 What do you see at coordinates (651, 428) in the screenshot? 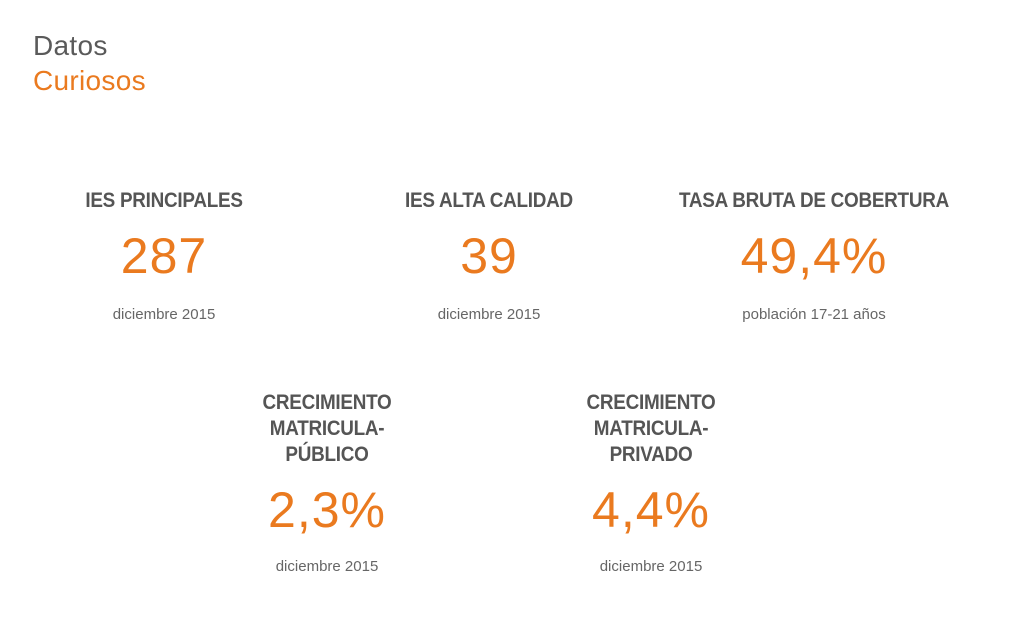
I see `stat-label: CRECIMIENTO MATRICULA- PRIVADO` at bounding box center [651, 428].